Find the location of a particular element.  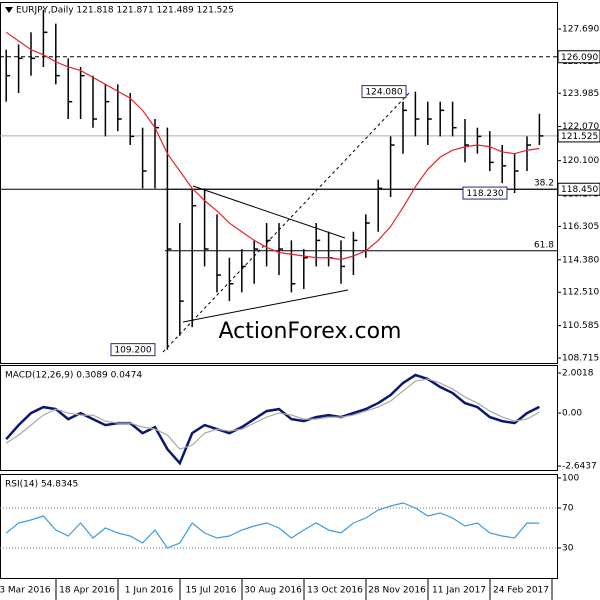

price-tag-label: 126.090 is located at coordinates (579, 58).